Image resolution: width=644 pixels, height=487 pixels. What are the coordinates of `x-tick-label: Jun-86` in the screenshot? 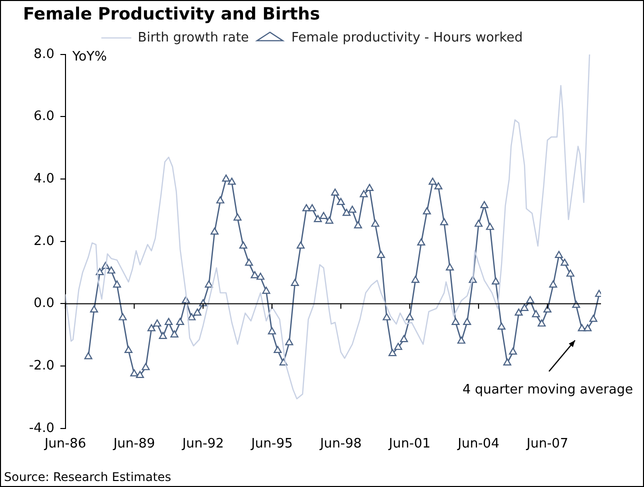 It's located at (65, 444).